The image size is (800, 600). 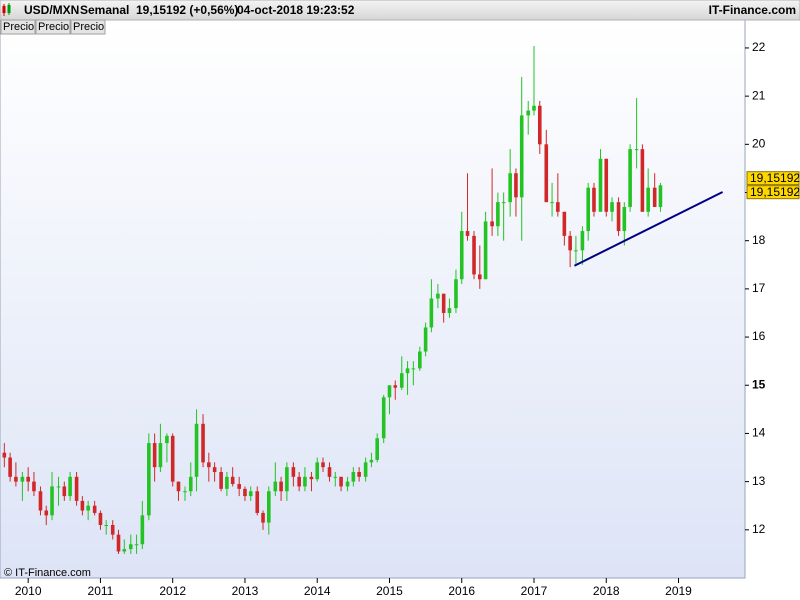 What do you see at coordinates (752, 10) in the screenshot?
I see `brand: IT-Finance.com` at bounding box center [752, 10].